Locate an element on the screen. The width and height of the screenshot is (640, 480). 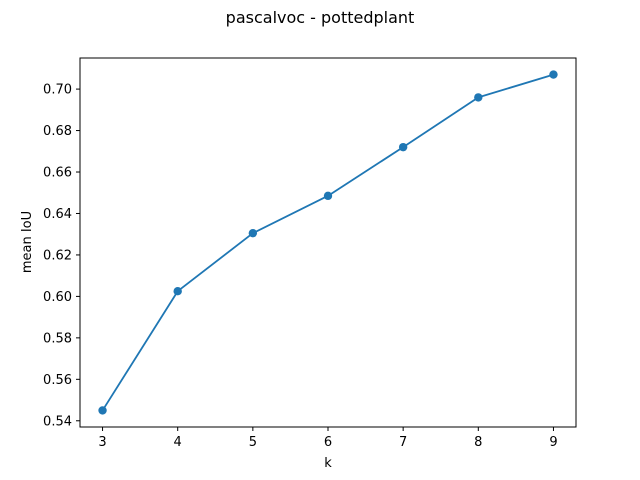
x-tick-label: 4 is located at coordinates (178, 442).